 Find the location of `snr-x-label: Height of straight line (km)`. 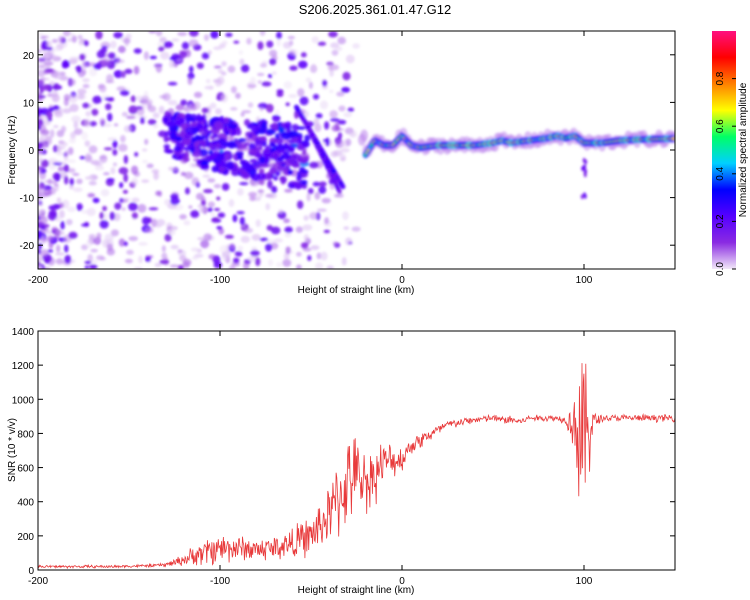

snr-x-label: Height of straight line (km) is located at coordinates (356, 590).